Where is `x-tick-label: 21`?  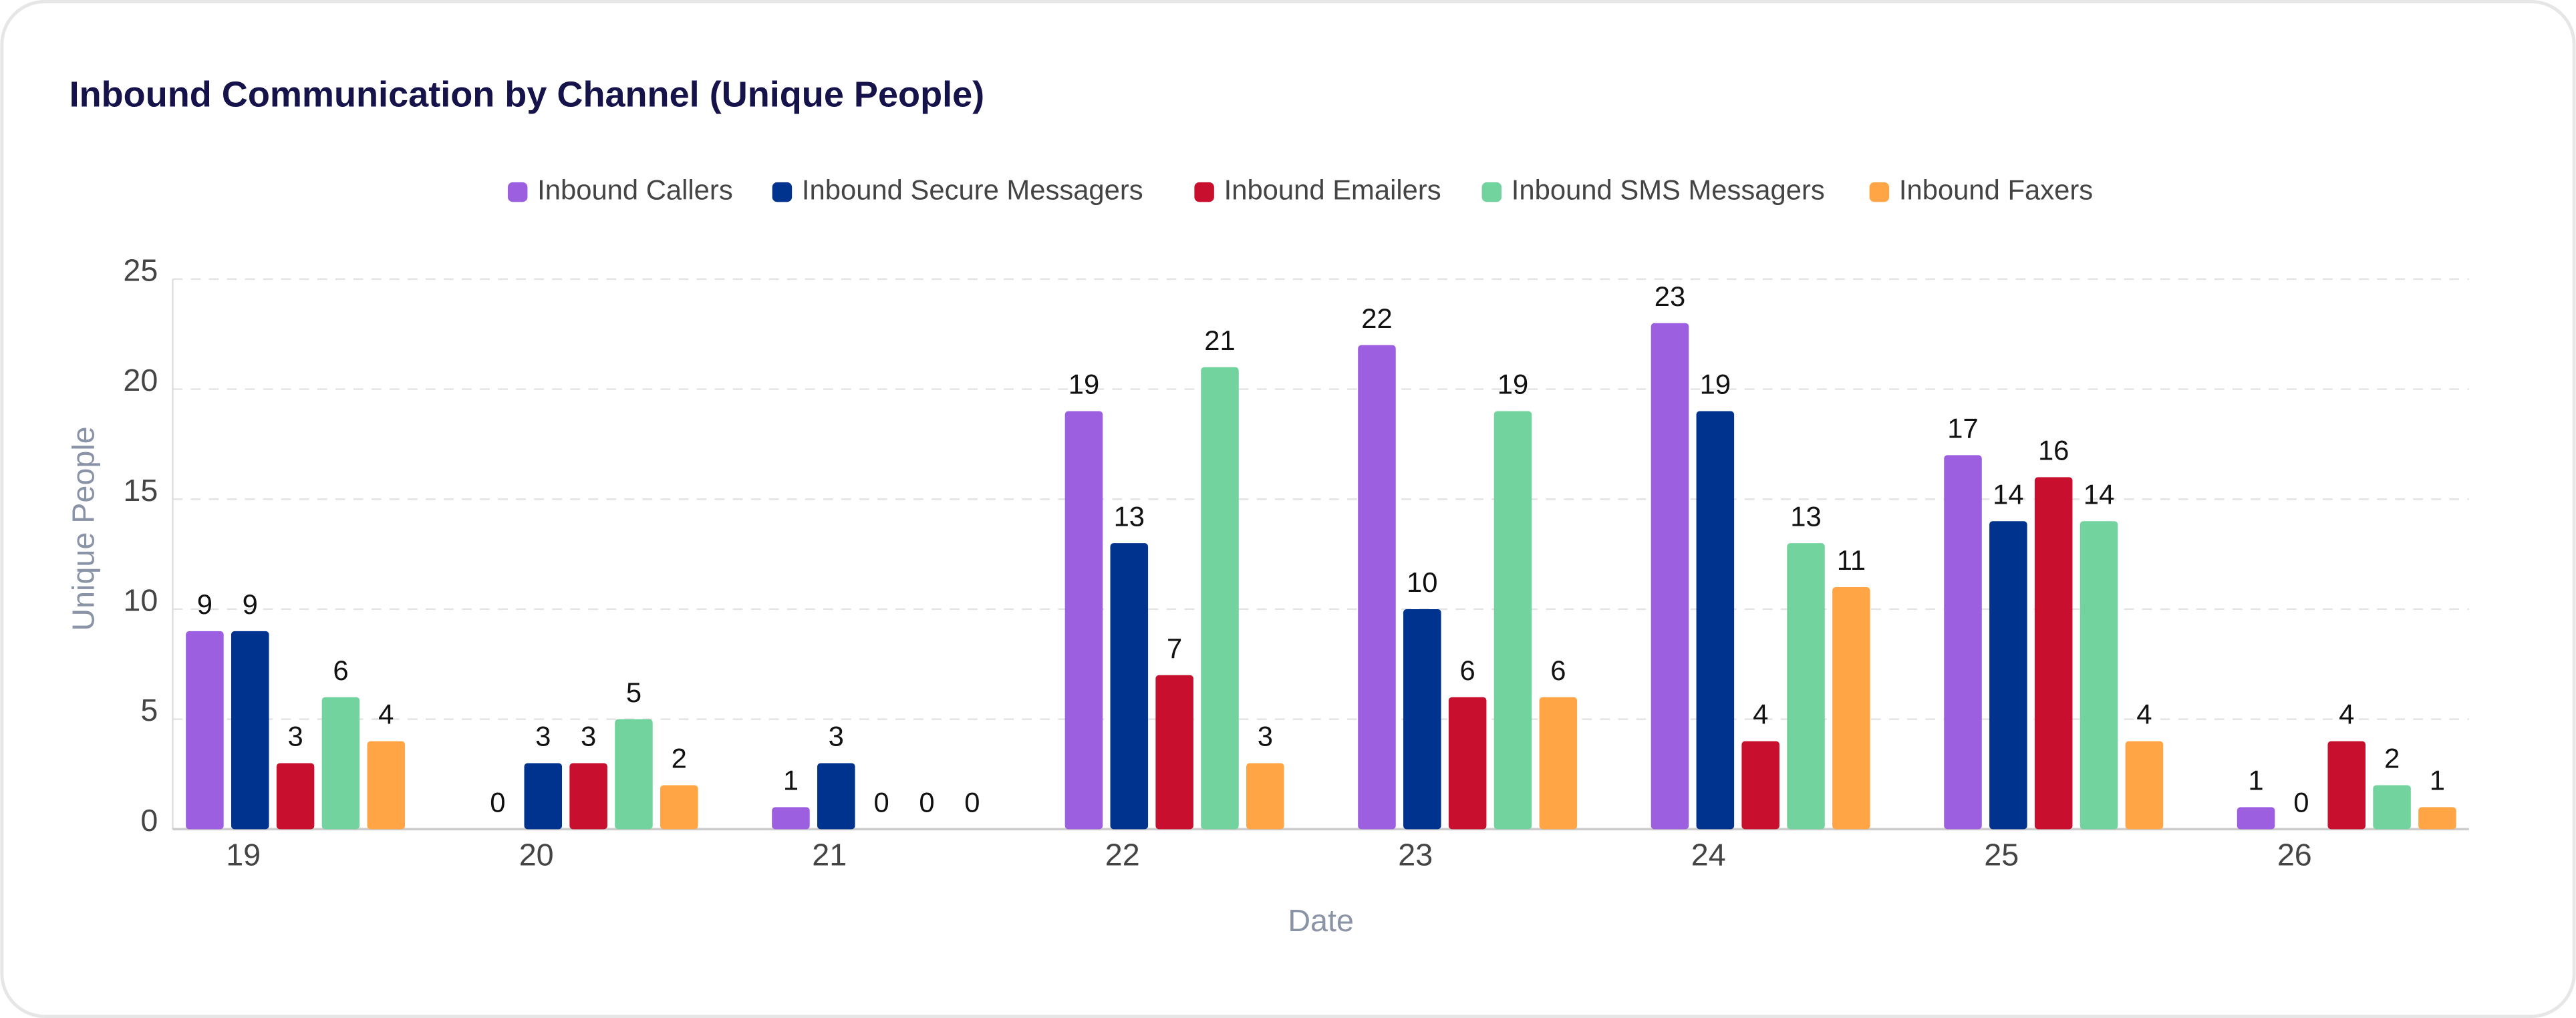
x-tick-label: 21 is located at coordinates (829, 854).